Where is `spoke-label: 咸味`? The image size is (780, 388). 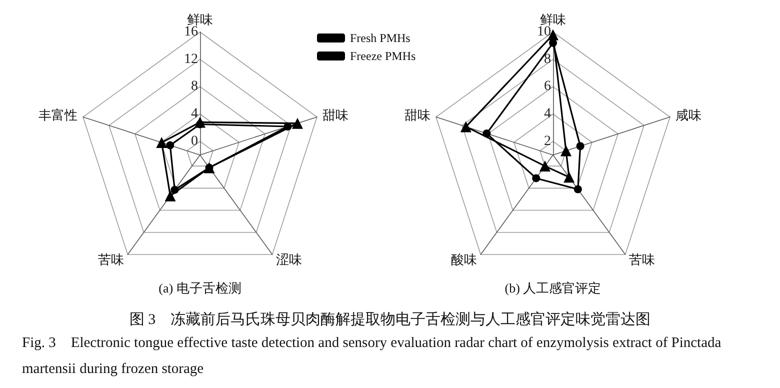 spoke-label: 咸味 is located at coordinates (689, 115).